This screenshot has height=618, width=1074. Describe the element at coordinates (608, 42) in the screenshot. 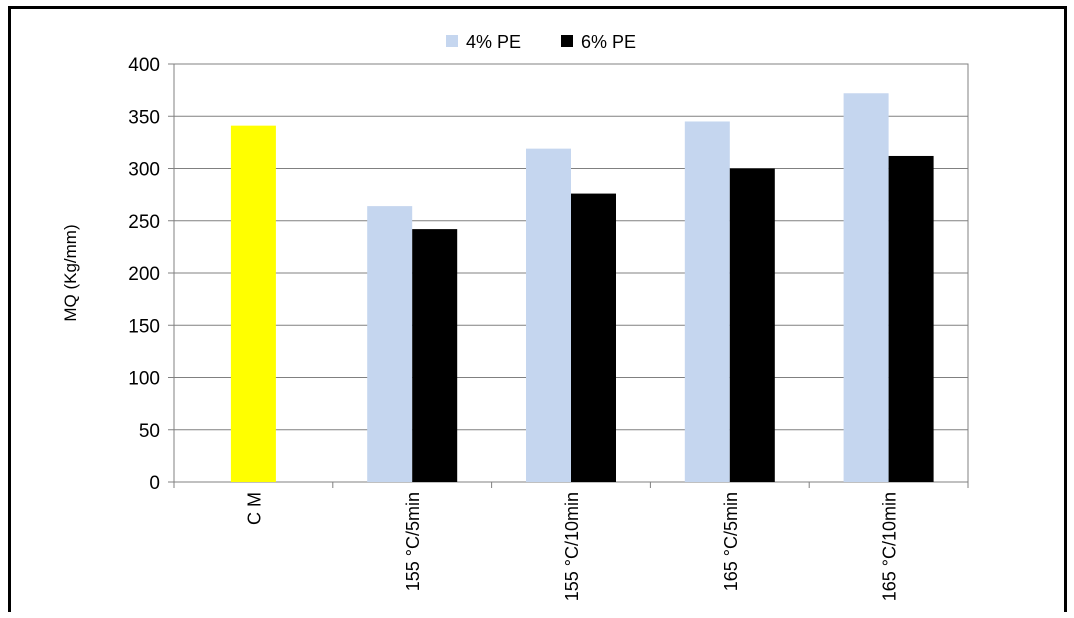

I see `legend-label: 6% PE` at that location.